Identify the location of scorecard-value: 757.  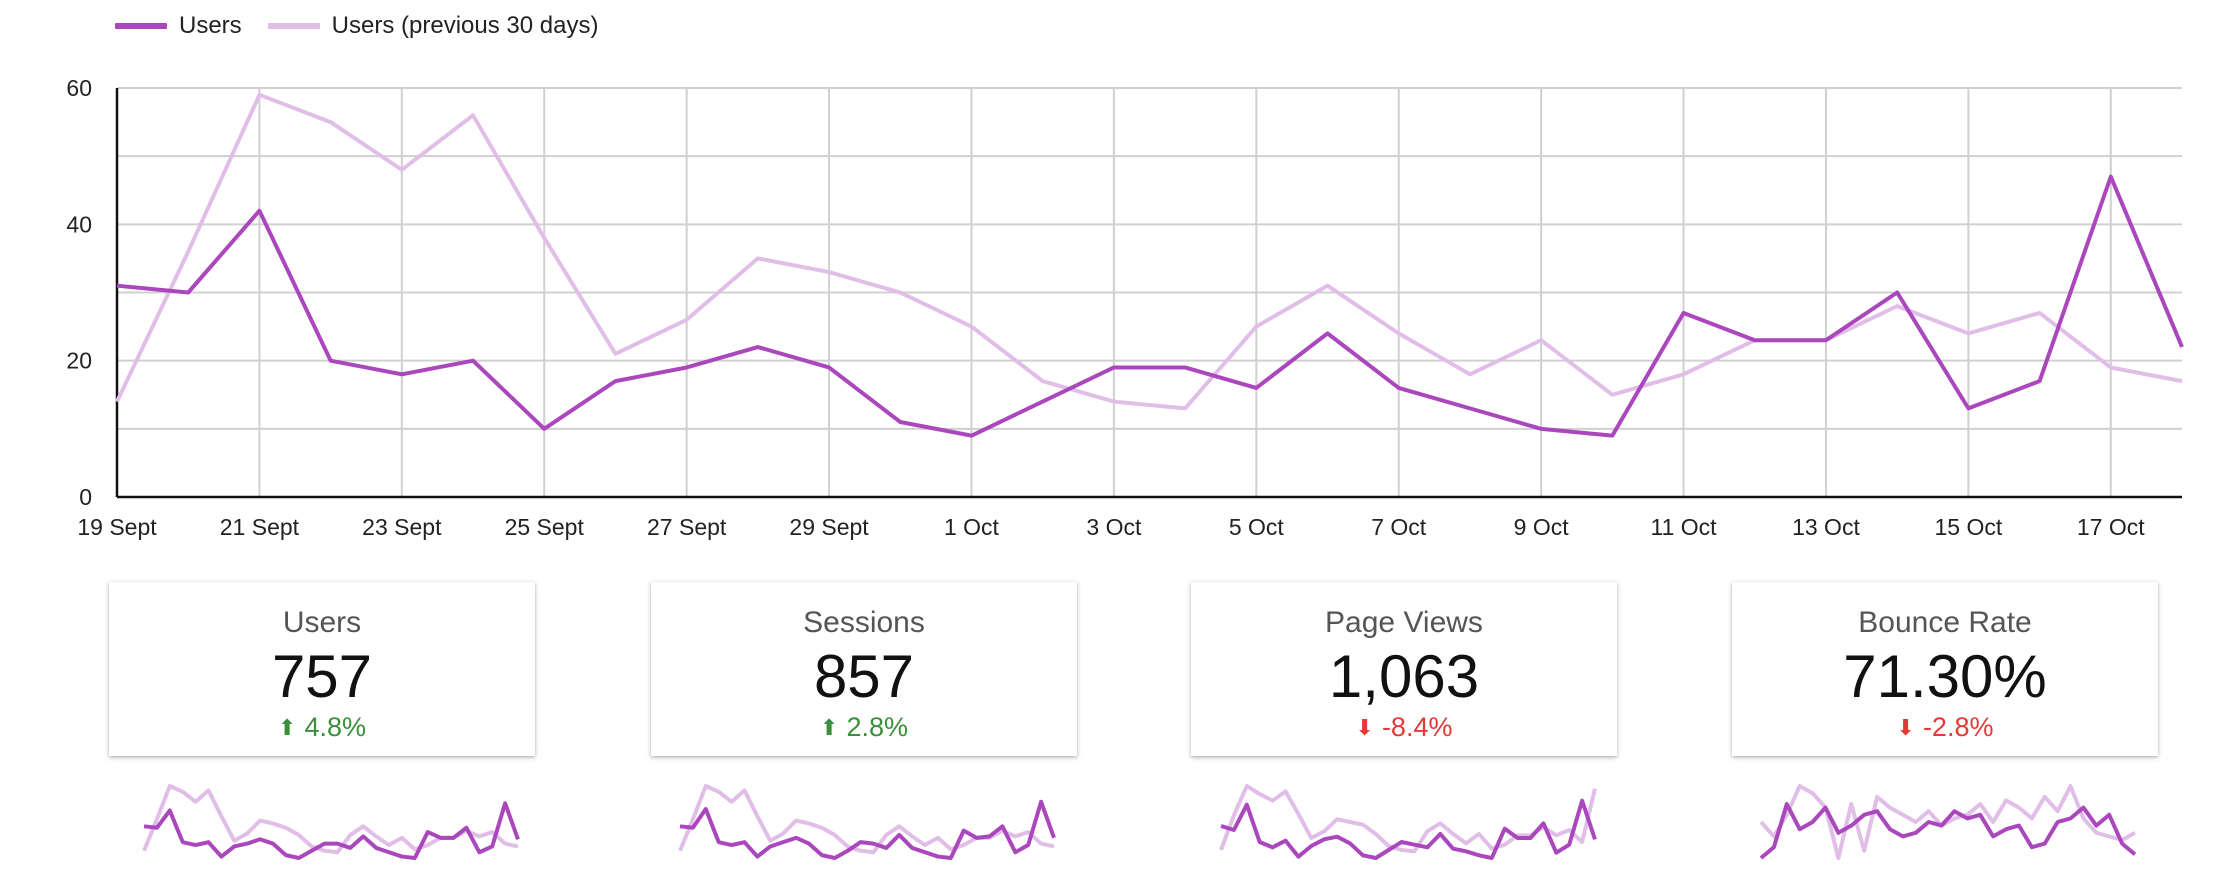
(322, 676).